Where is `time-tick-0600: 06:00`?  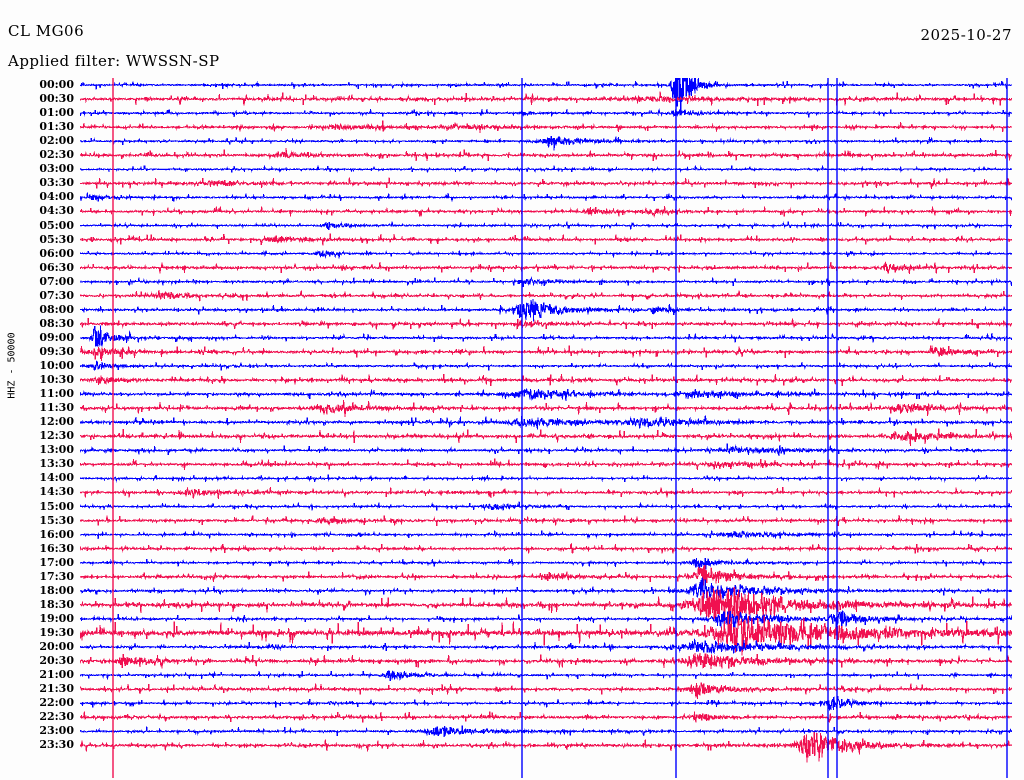 time-tick-0600: 06:00 is located at coordinates (56, 253).